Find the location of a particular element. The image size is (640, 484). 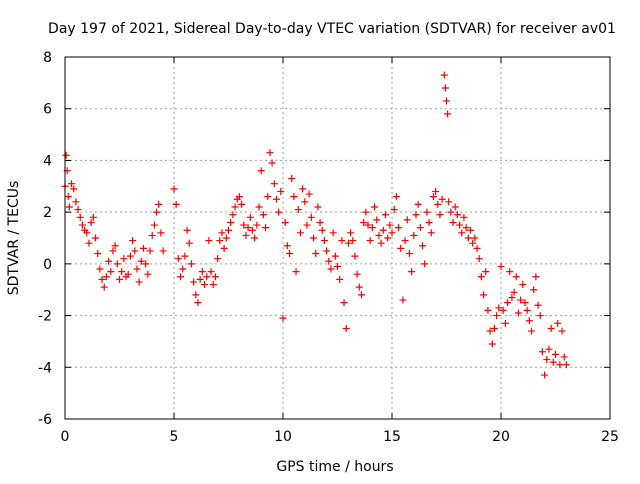

x-tick-label: 10 is located at coordinates (283, 437).